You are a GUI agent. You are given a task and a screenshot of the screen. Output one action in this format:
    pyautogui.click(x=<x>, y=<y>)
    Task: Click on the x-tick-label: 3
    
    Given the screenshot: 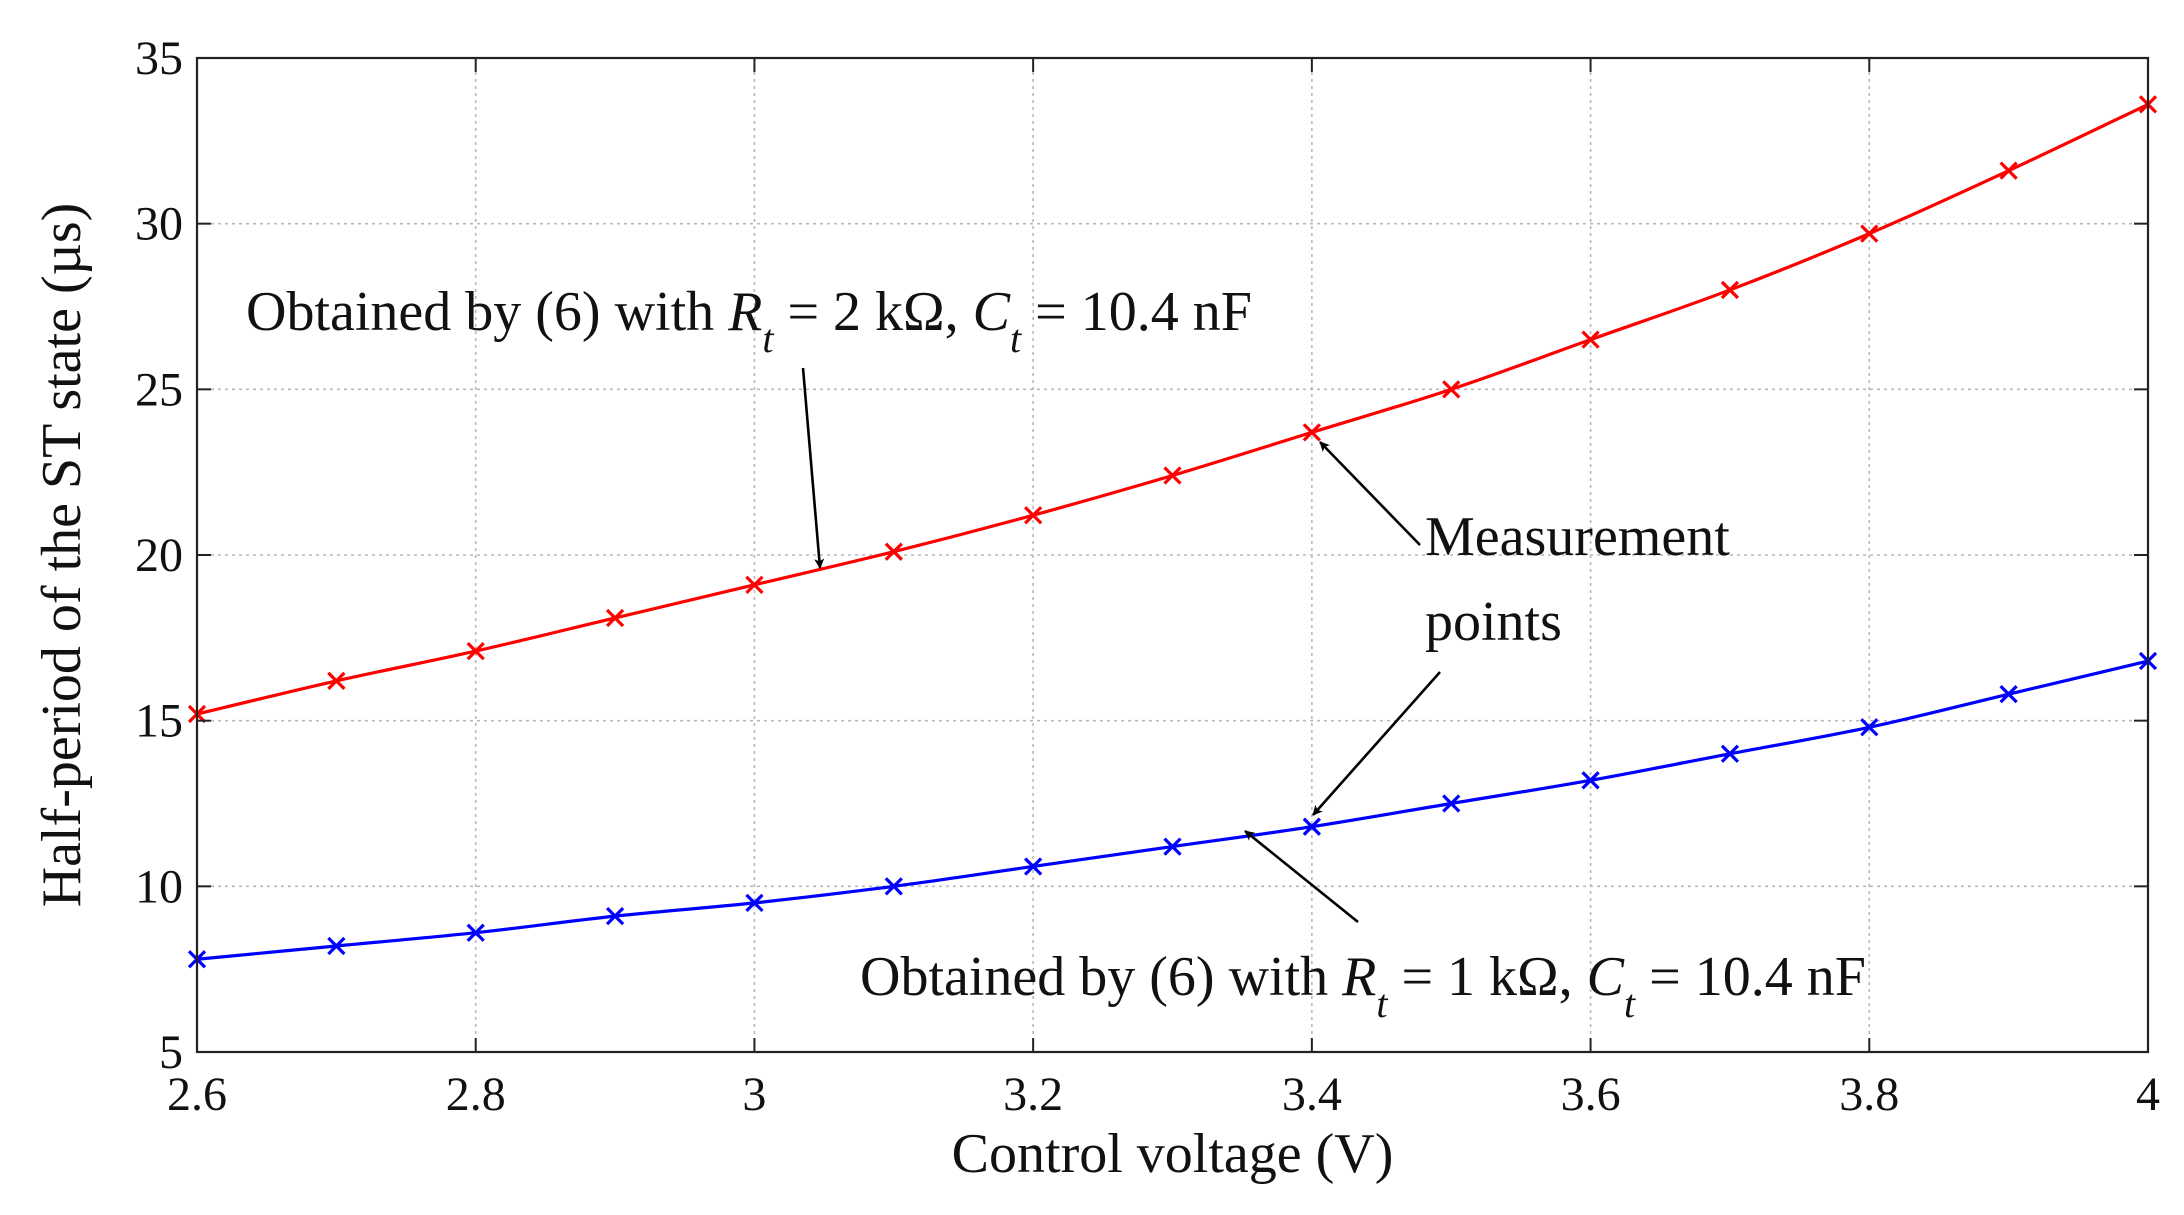 What is the action you would take?
    pyautogui.click(x=754, y=1094)
    